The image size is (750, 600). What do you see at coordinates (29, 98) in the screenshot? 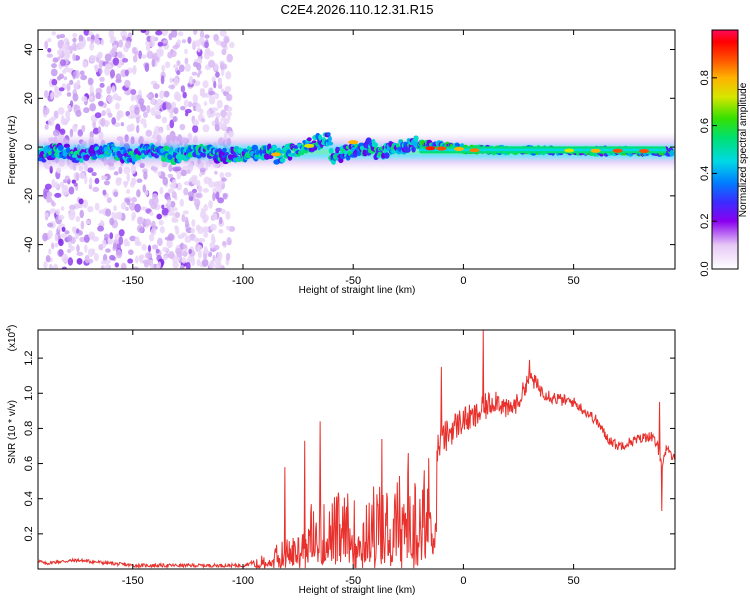
I see `y-tick-label: 20` at bounding box center [29, 98].